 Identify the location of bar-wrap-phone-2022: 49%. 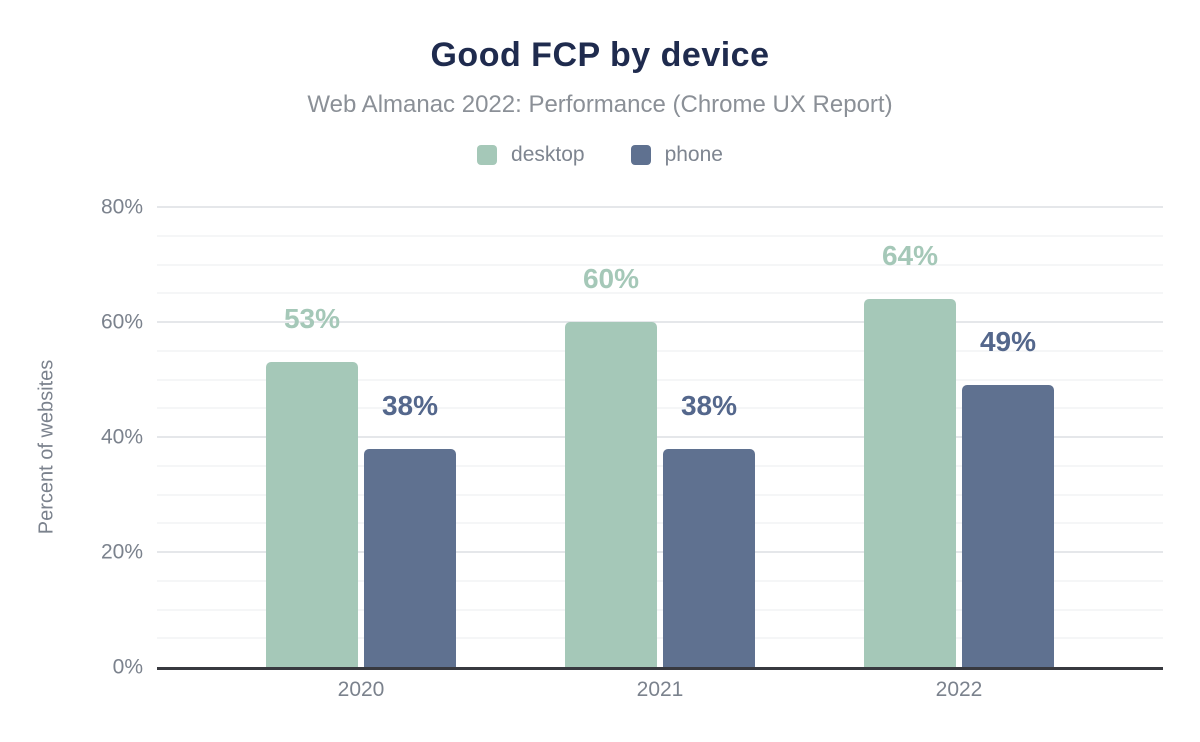
(1008, 437).